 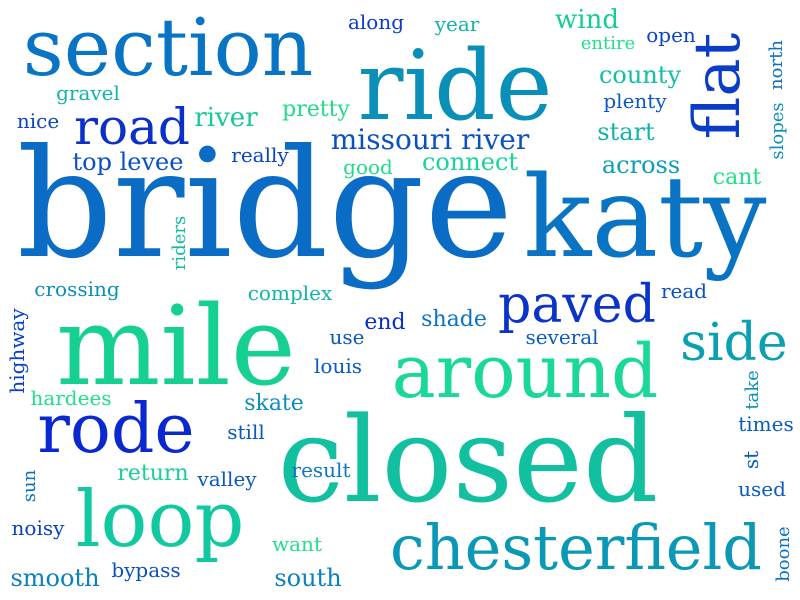 What do you see at coordinates (635, 101) in the screenshot?
I see `word-plenty: plenty` at bounding box center [635, 101].